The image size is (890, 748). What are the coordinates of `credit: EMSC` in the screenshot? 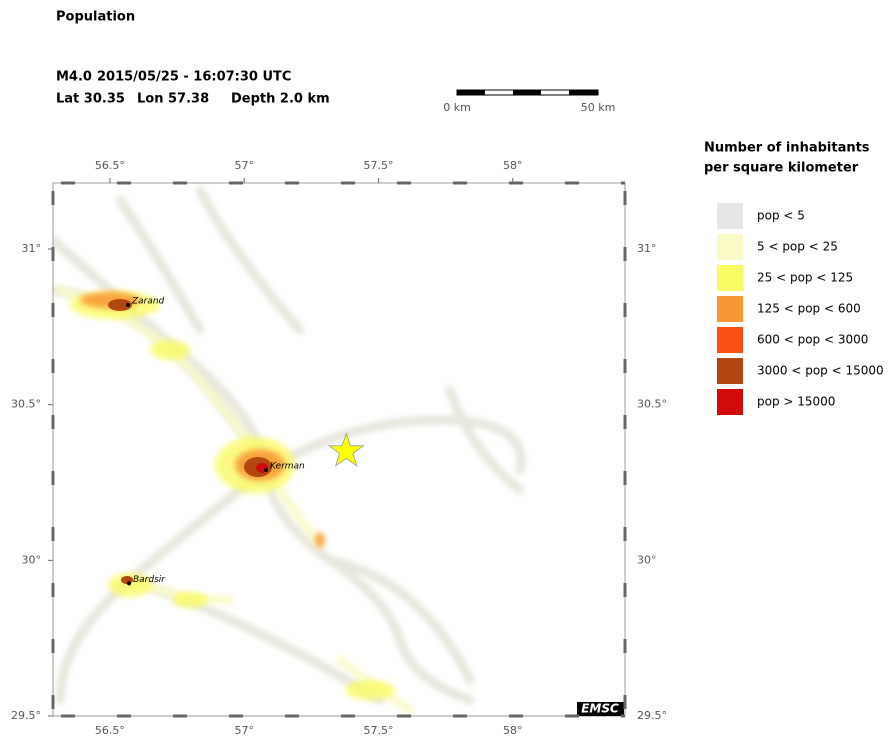 It's located at (600, 709).